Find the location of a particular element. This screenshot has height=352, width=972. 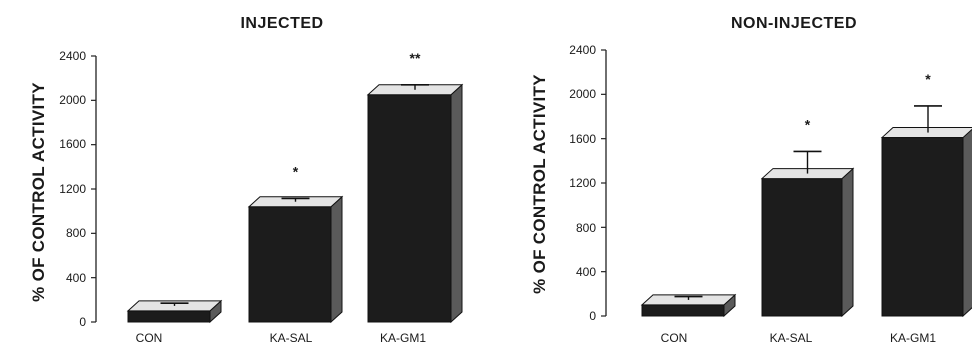

significance-marker: ** is located at coordinates (415, 58).